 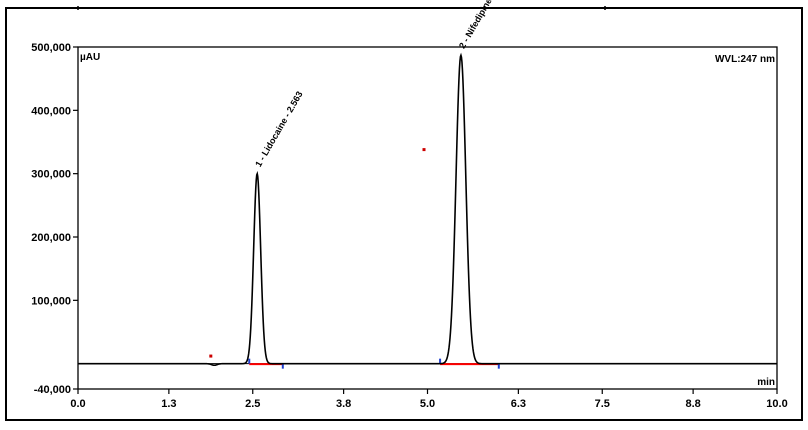 I want to click on x-axis-unit-label: min, so click(x=766, y=382).